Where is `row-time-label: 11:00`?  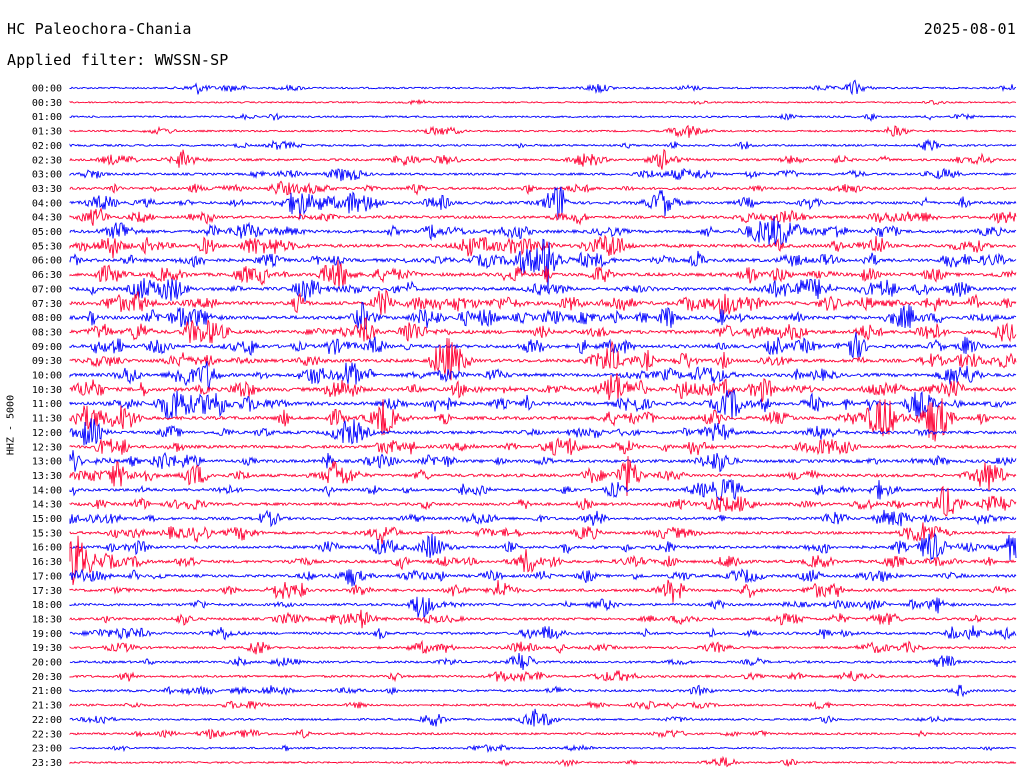
row-time-label: 11:00 is located at coordinates (47, 404).